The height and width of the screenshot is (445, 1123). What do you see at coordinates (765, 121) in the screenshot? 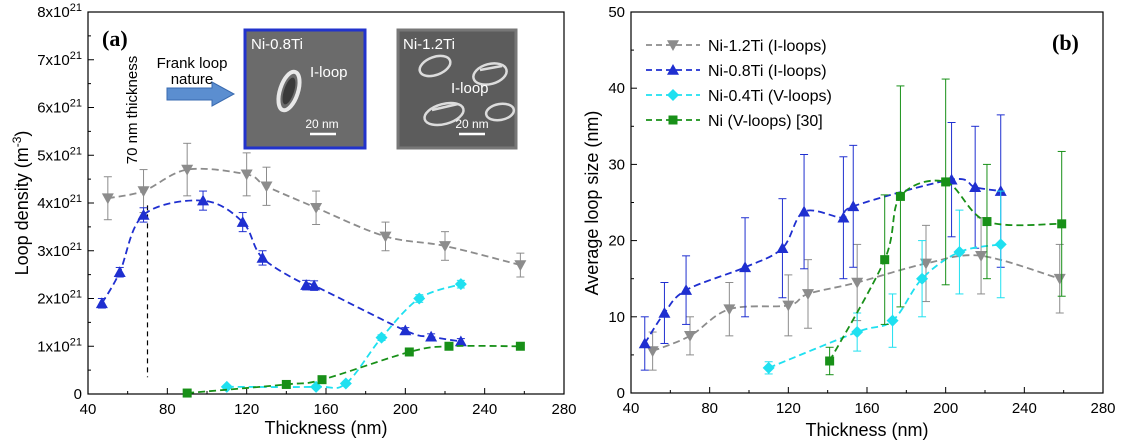
I see `legend-label-ni: Ni (V-loops) [30]` at bounding box center [765, 121].